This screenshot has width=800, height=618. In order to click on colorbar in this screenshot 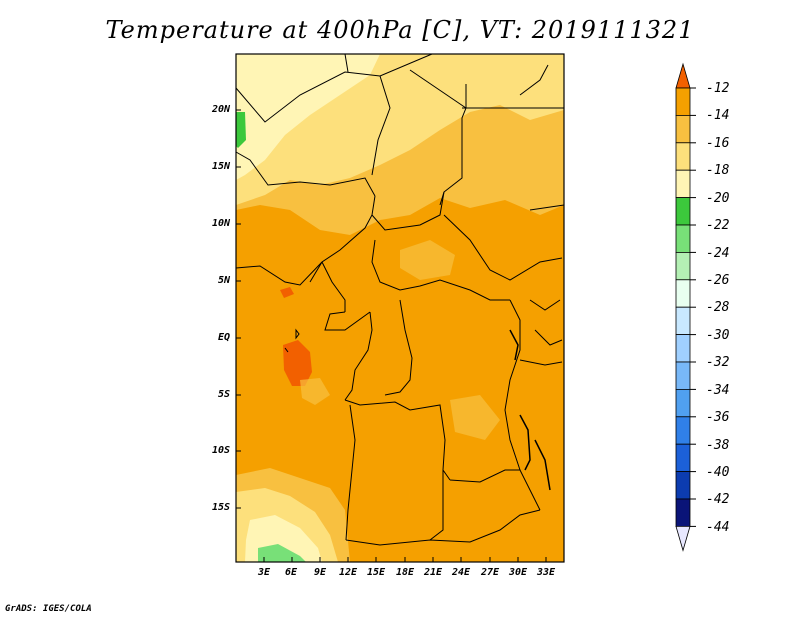, I will do `click(685, 307)`.